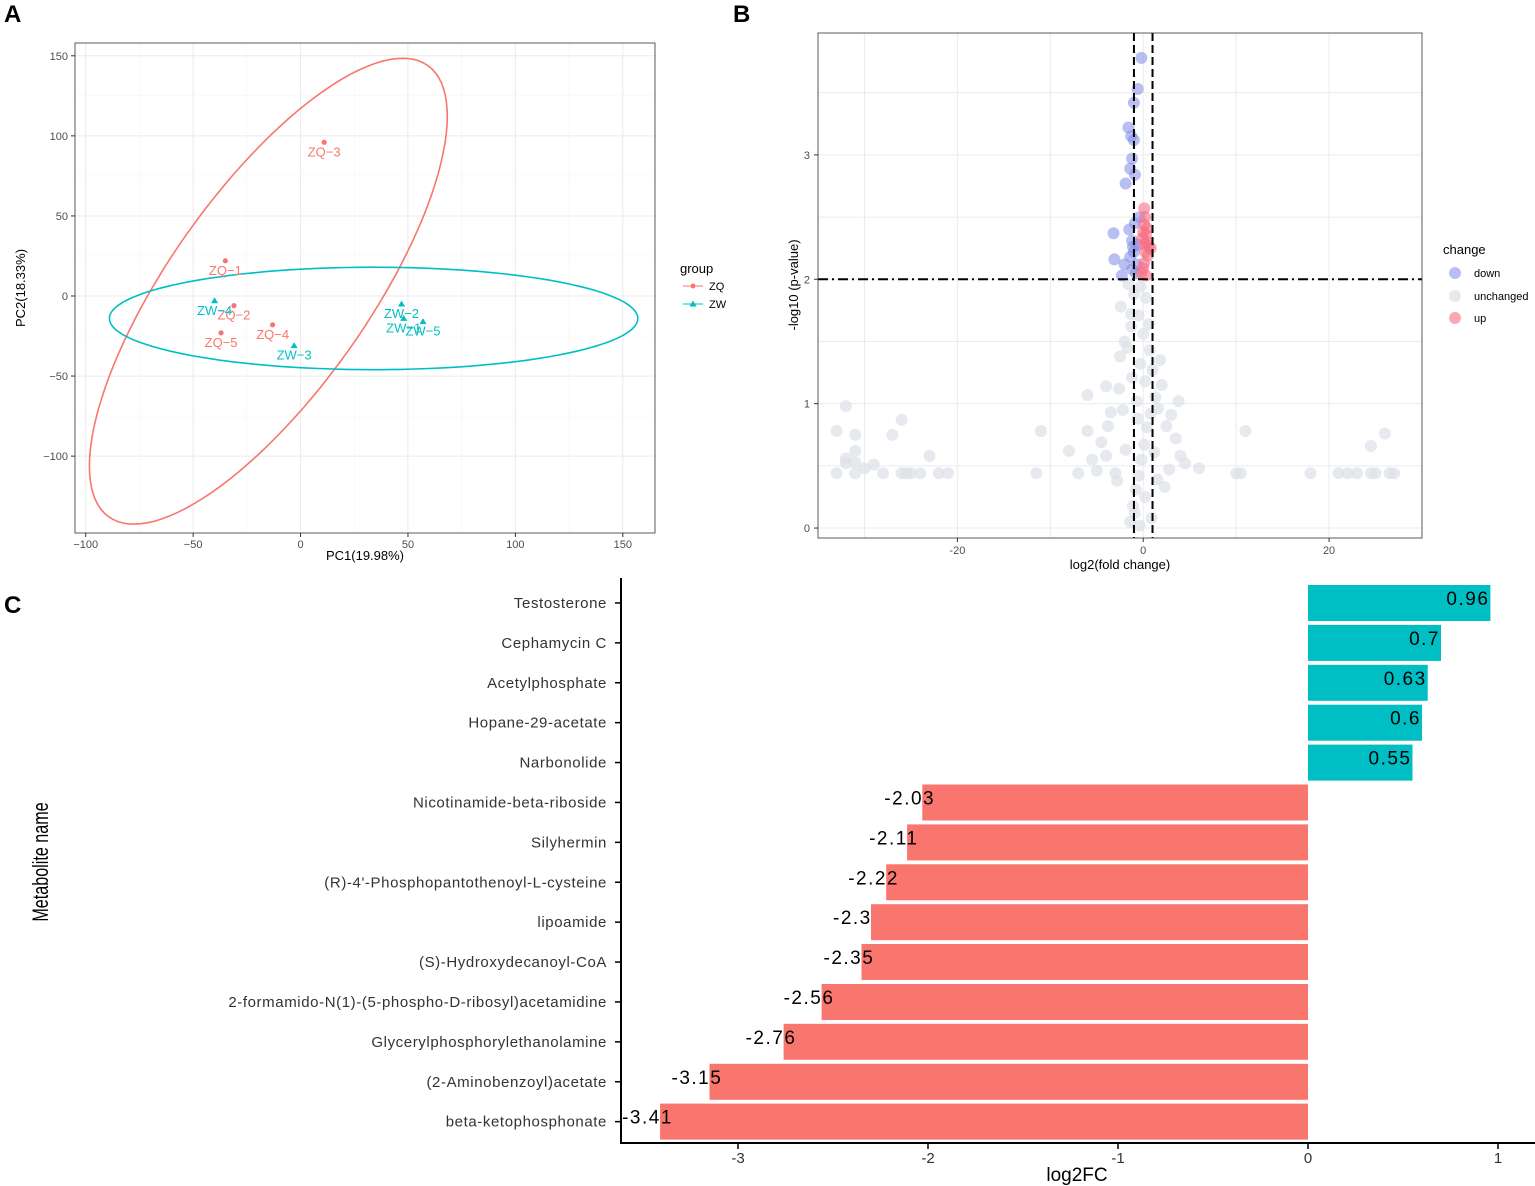 This screenshot has height=1186, width=1535. I want to click on panel-label-b: B, so click(741, 14).